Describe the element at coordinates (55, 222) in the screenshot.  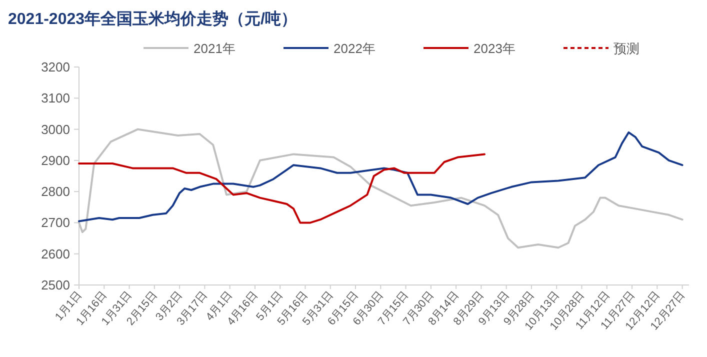
I see `y-tick-label: 2700` at that location.